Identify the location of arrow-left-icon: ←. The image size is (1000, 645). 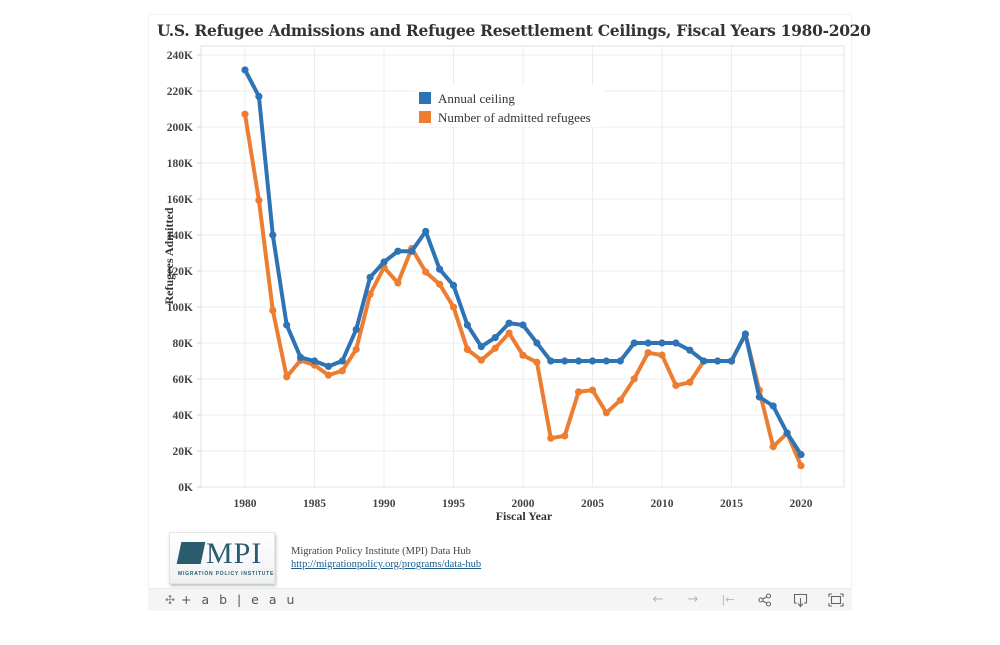
(658, 599).